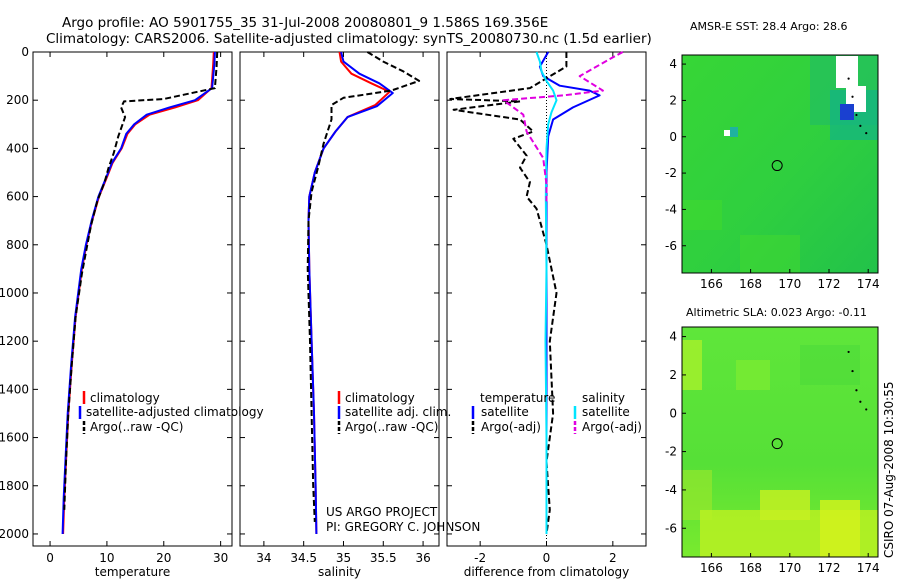 The image size is (900, 580). I want to click on sst-high-value, so click(847, 112).